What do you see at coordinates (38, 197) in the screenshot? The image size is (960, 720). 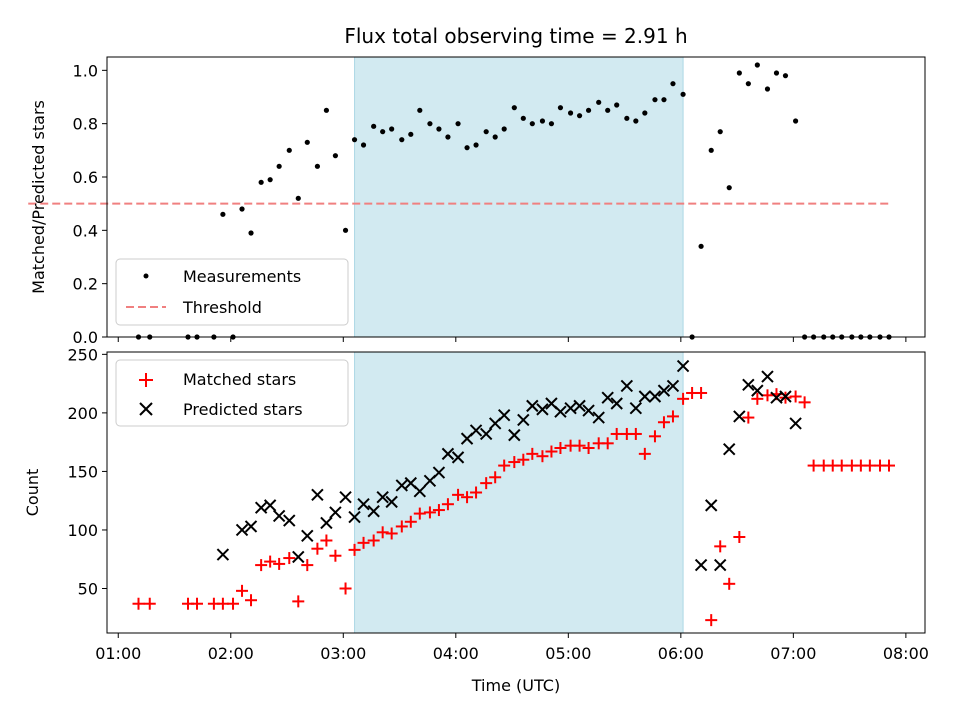 I see `top-y-axis-label: Matched/Predicted stars` at bounding box center [38, 197].